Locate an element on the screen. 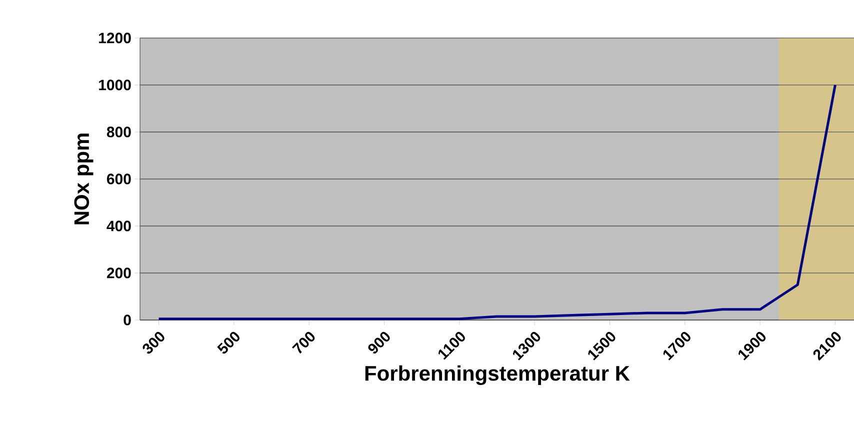 The image size is (854, 434). y-tick-label: 1000 is located at coordinates (115, 85).